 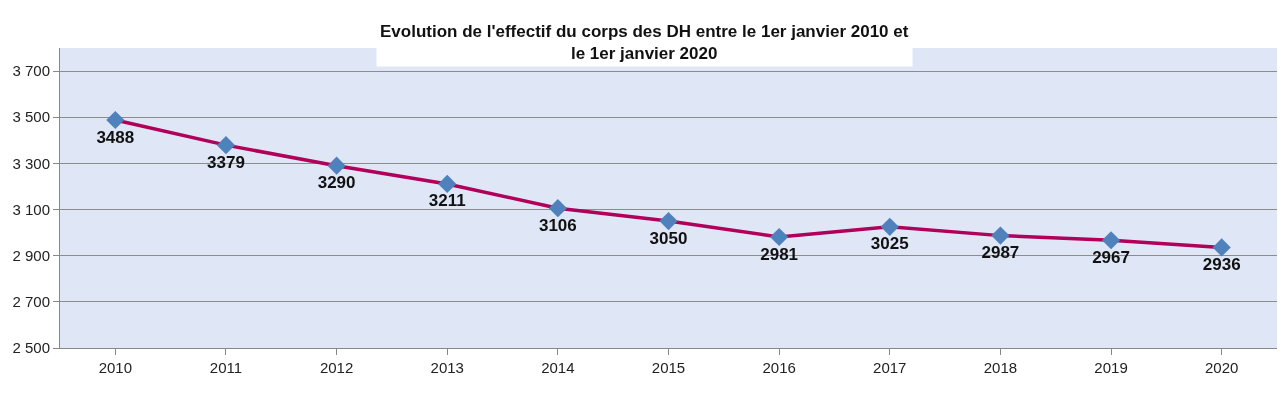 I want to click on data-label: 2967, so click(x=1111, y=257).